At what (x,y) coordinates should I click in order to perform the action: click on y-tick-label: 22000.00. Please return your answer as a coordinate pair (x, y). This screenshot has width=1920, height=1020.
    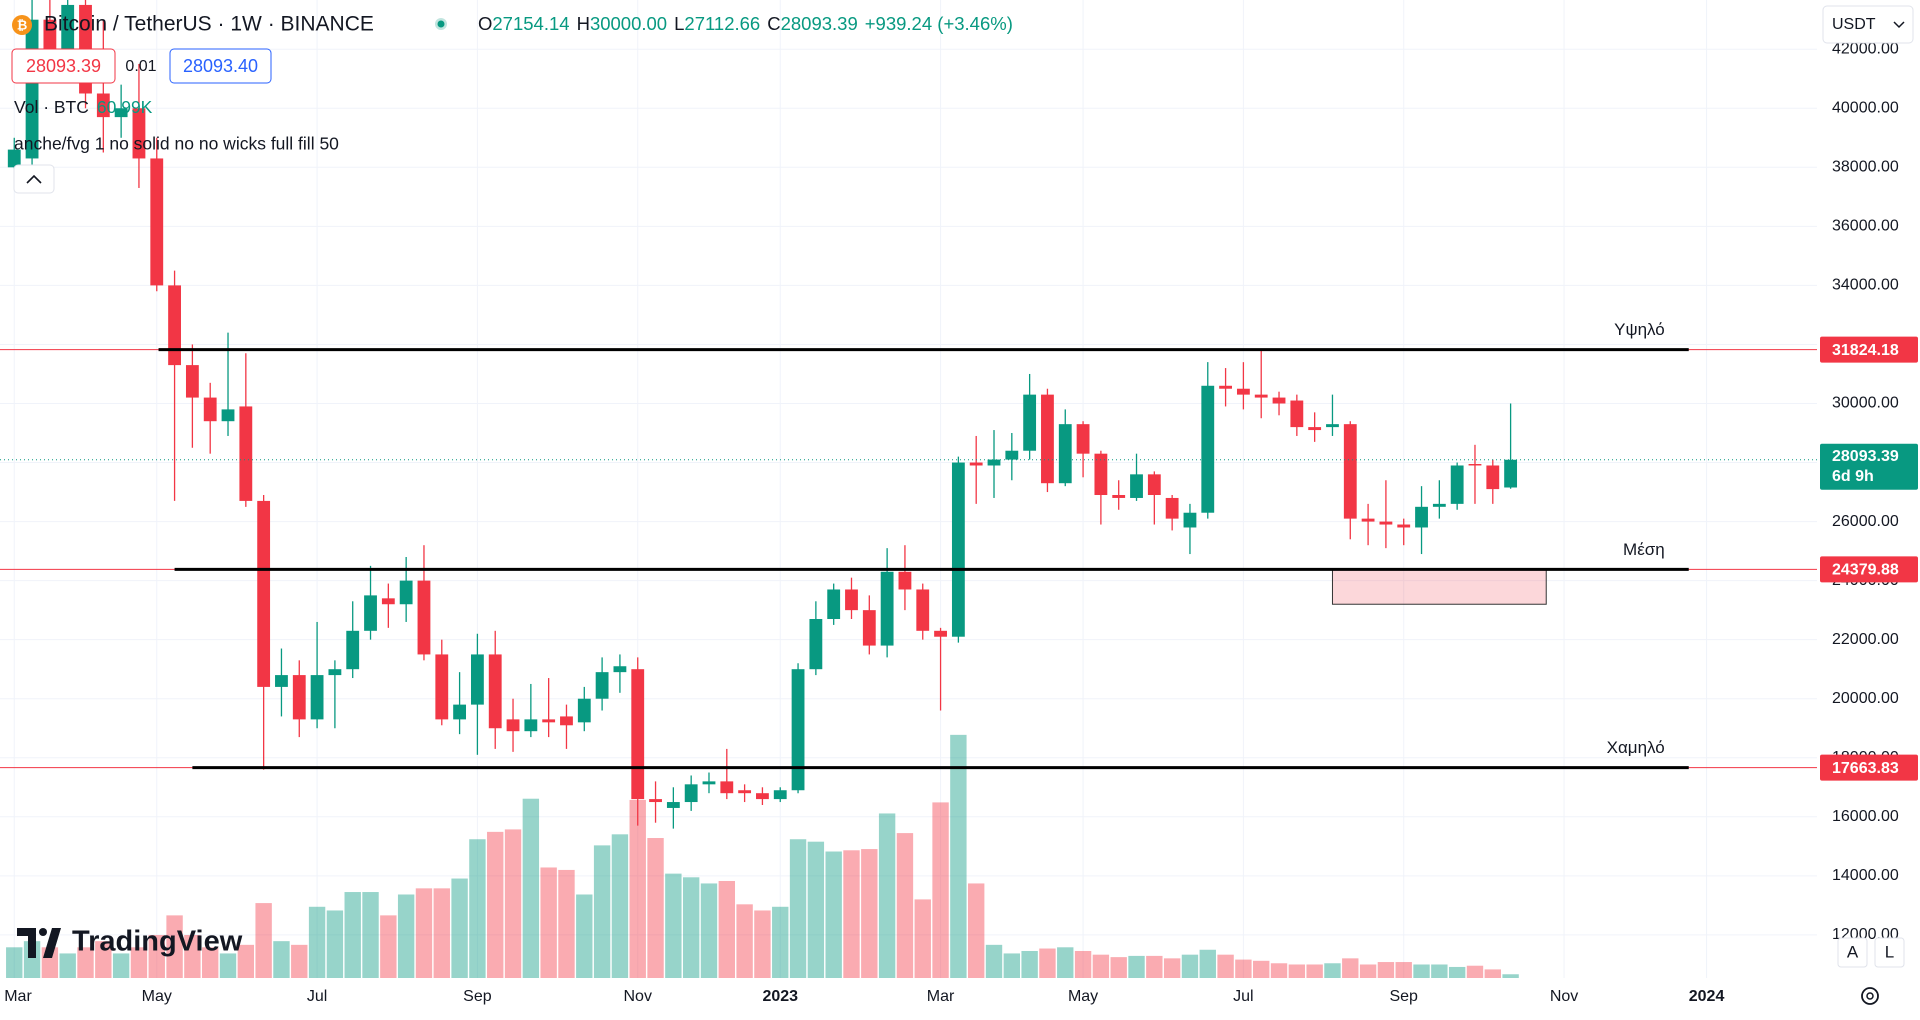
    Looking at the image, I should click on (1865, 639).